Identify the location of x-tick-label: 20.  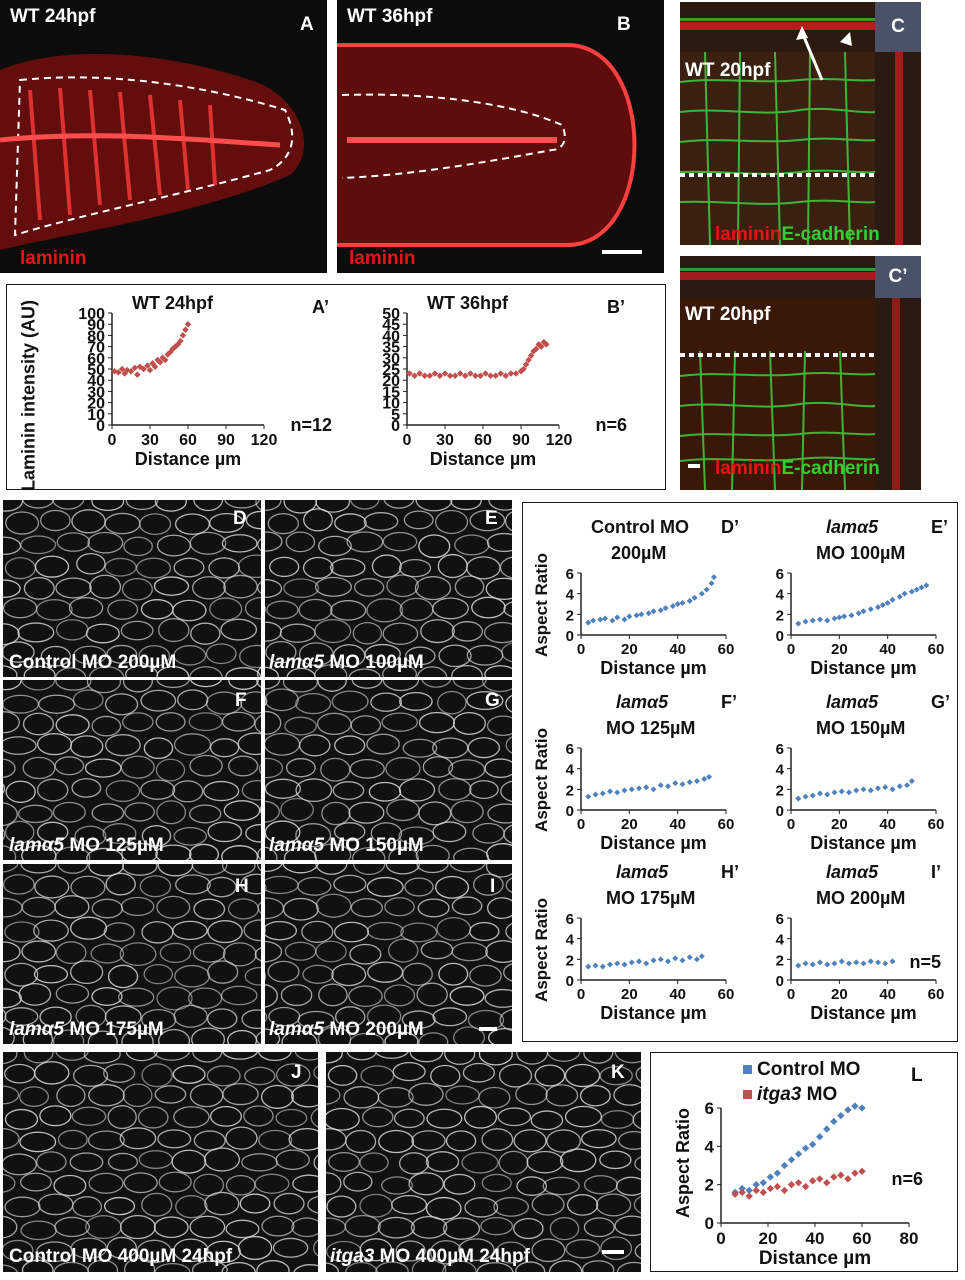
(839, 649).